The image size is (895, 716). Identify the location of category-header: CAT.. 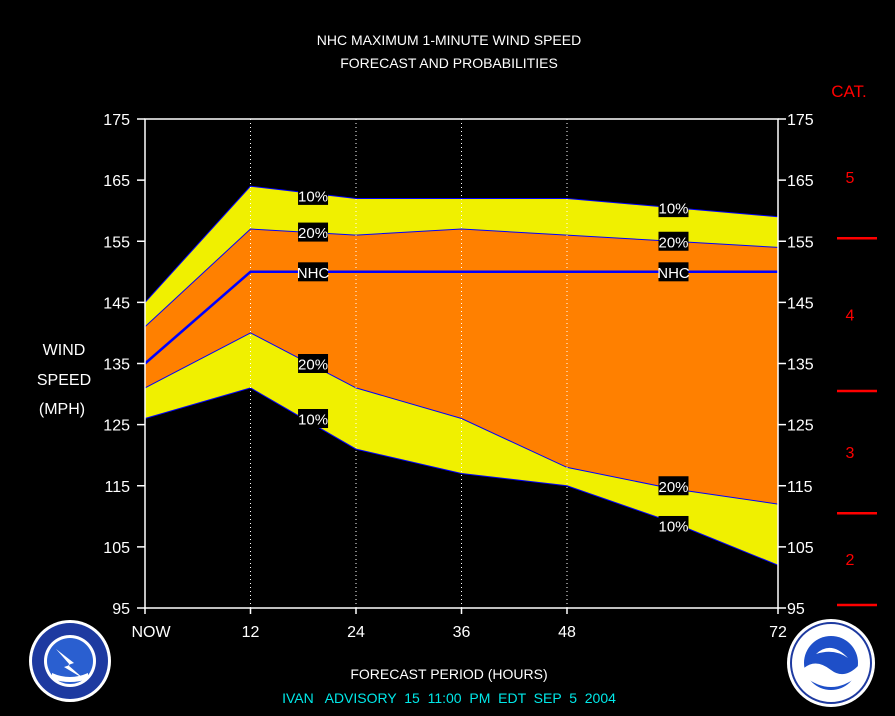
(849, 91).